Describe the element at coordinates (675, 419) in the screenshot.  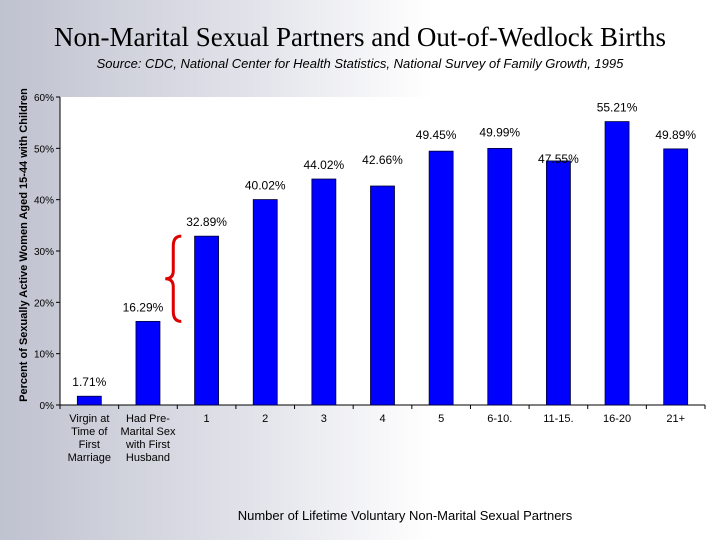
I see `x-tick-label: 21+` at that location.